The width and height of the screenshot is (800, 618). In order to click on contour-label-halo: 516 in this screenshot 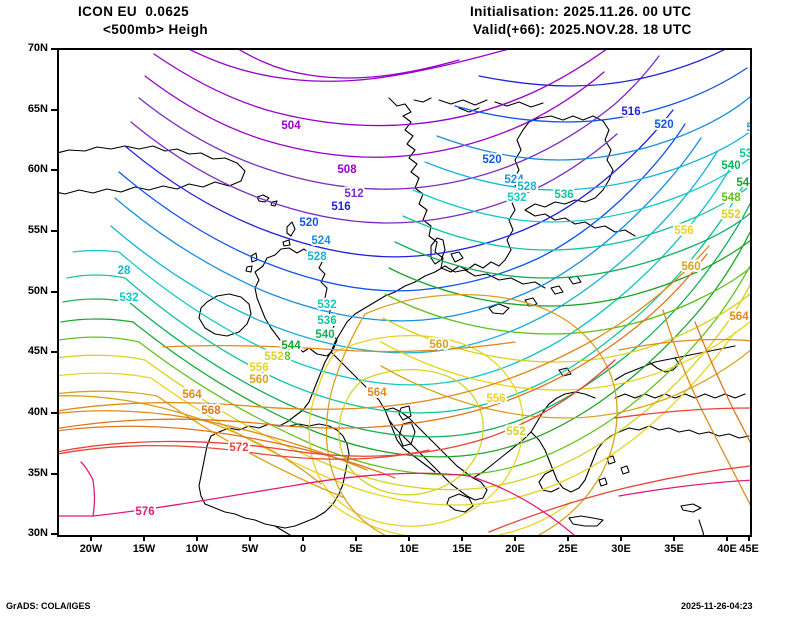, I will do `click(630, 112)`.